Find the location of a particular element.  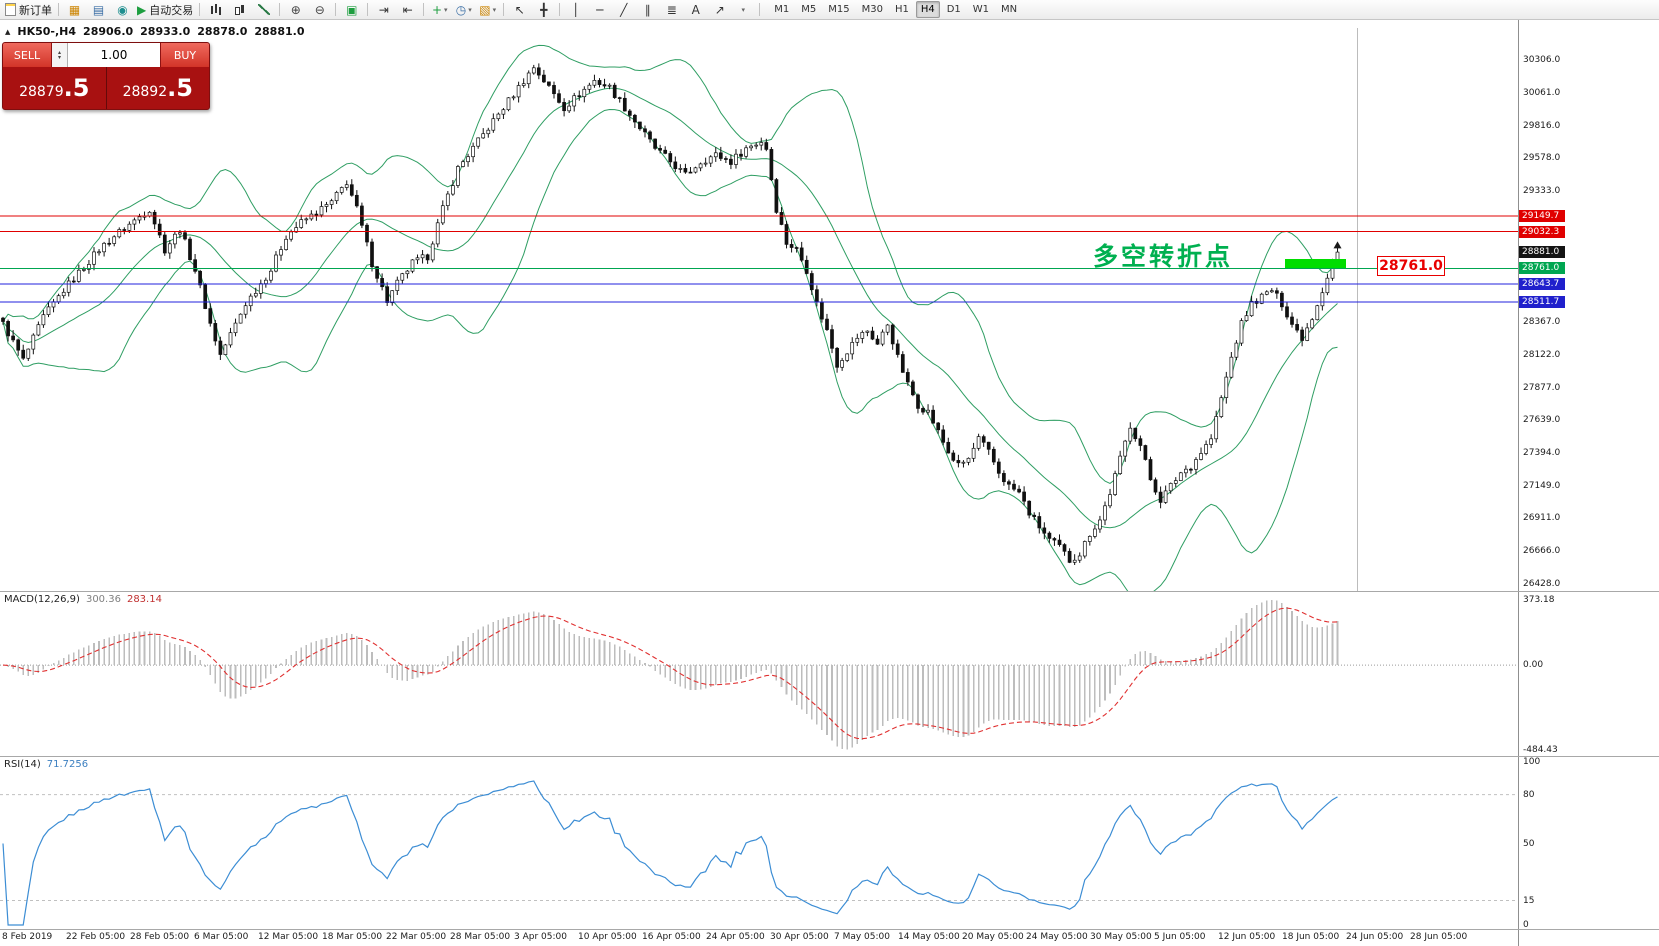

support-zone-bar is located at coordinates (1315, 263).